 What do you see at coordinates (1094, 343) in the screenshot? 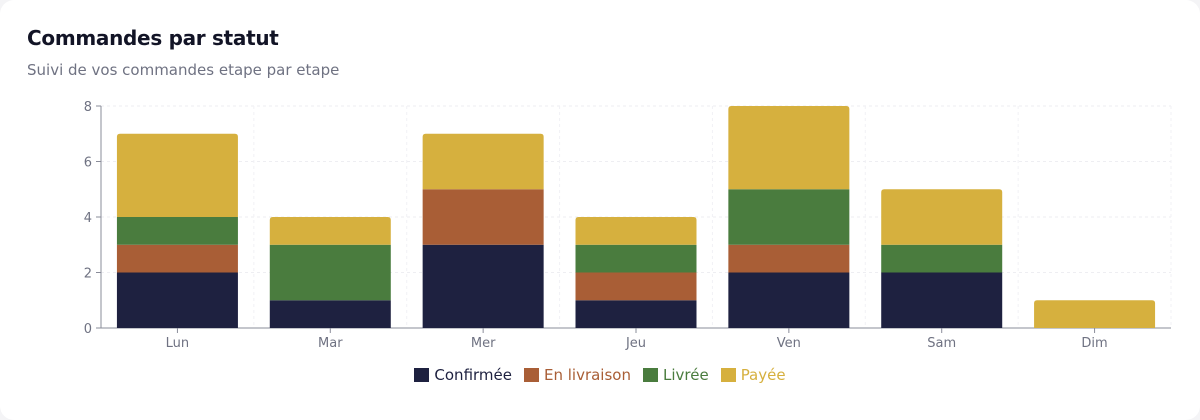
I see `x-tick-label: Dim` at bounding box center [1094, 343].